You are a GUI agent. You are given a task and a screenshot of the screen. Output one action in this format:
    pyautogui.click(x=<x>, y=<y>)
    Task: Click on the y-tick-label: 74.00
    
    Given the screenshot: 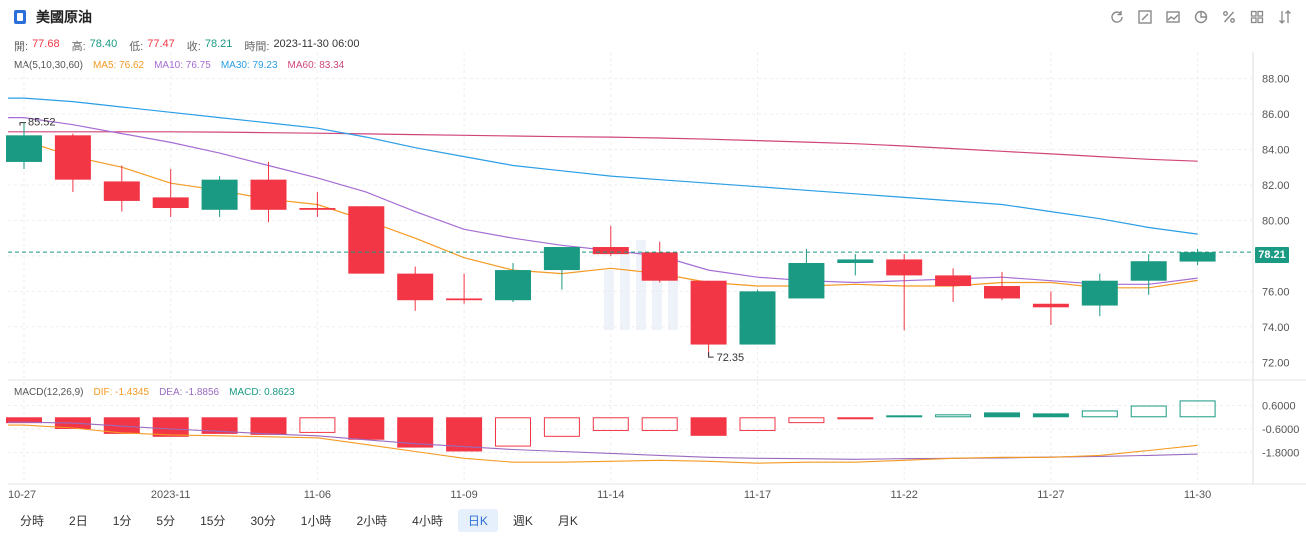 What is the action you would take?
    pyautogui.click(x=1276, y=328)
    